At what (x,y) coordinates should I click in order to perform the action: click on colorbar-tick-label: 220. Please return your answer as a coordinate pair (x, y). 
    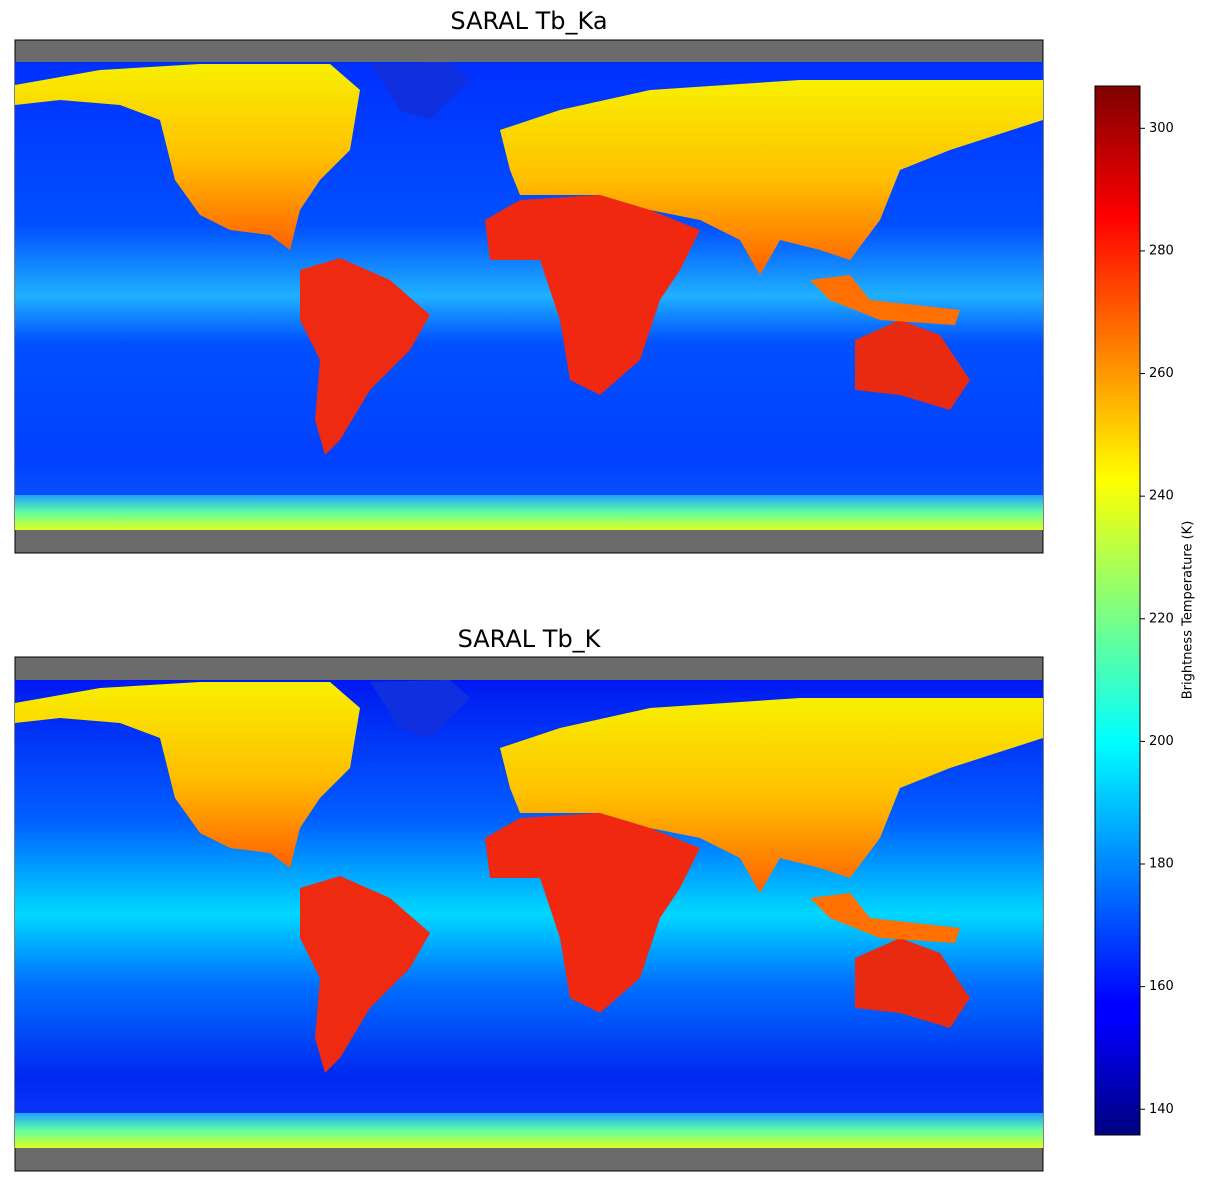
    Looking at the image, I should click on (1161, 618).